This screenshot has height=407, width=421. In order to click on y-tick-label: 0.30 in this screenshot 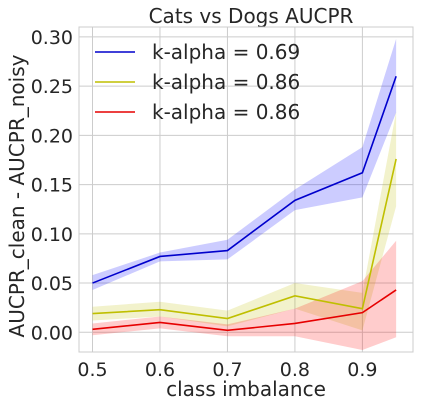, I will do `click(52, 38)`.